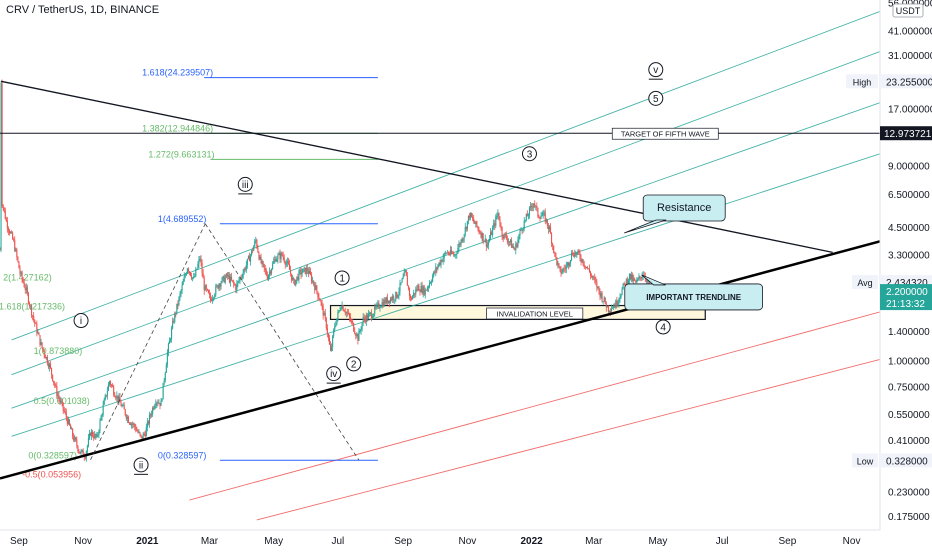  Describe the element at coordinates (910, 56) in the screenshot. I see `y-tick-label: 31.000000` at that location.